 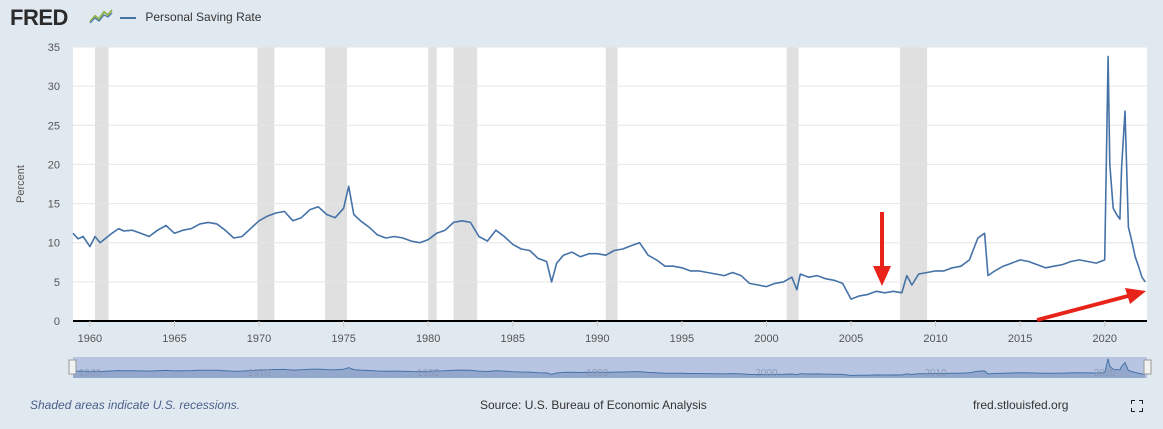 What do you see at coordinates (259, 373) in the screenshot?
I see `navigator-tick-label: 1970` at bounding box center [259, 373].